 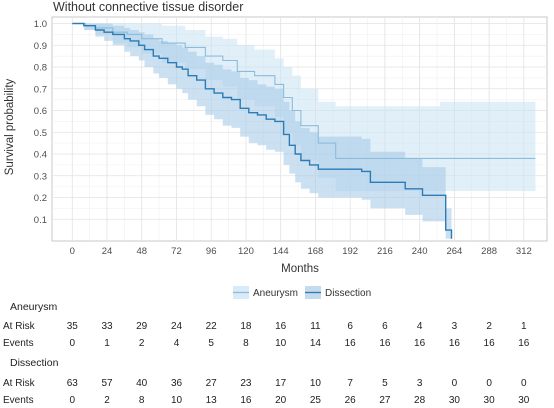 I want to click on x-tick-label: 312, so click(x=524, y=251).